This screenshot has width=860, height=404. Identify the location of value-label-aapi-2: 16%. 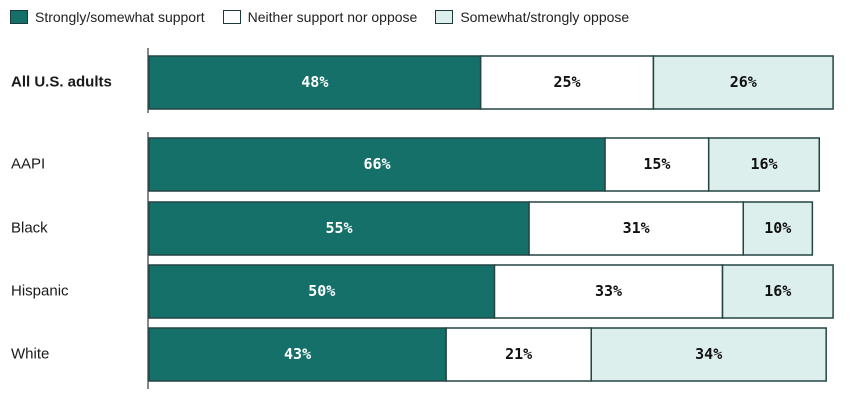
(763, 164).